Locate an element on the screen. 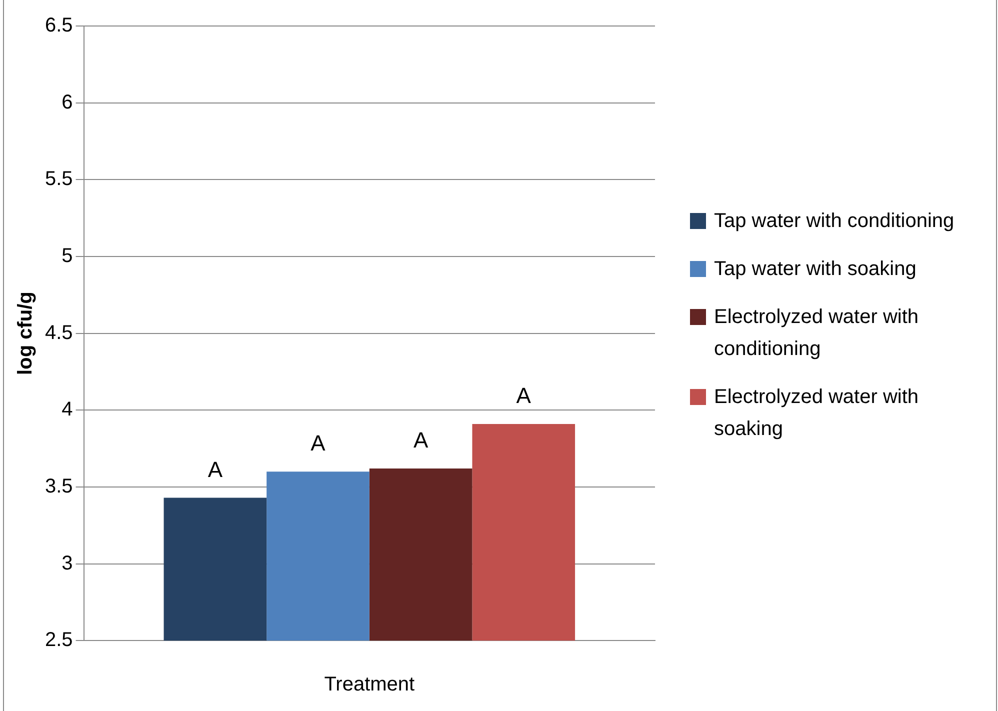  y-tick-label: 5.5 is located at coordinates (58, 179).